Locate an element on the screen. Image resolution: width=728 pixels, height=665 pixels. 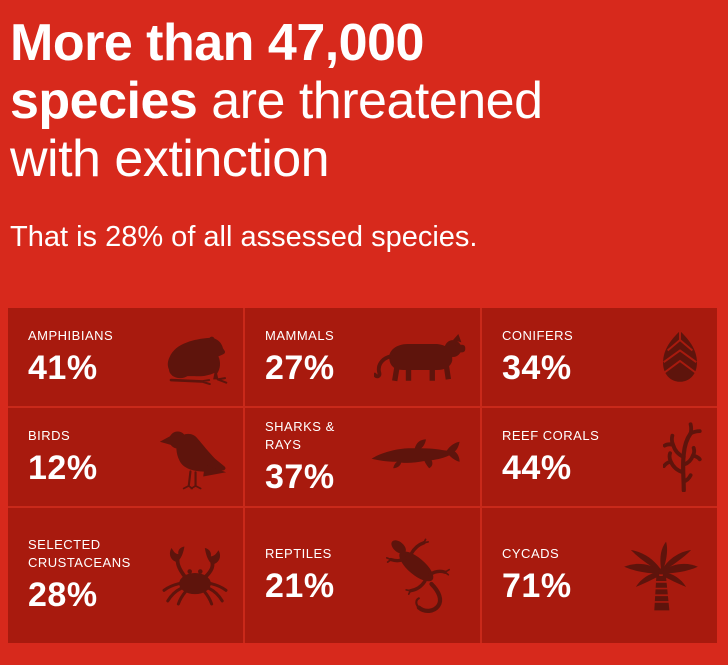
card-text: REEF CORALS 44% is located at coordinates (550, 457).